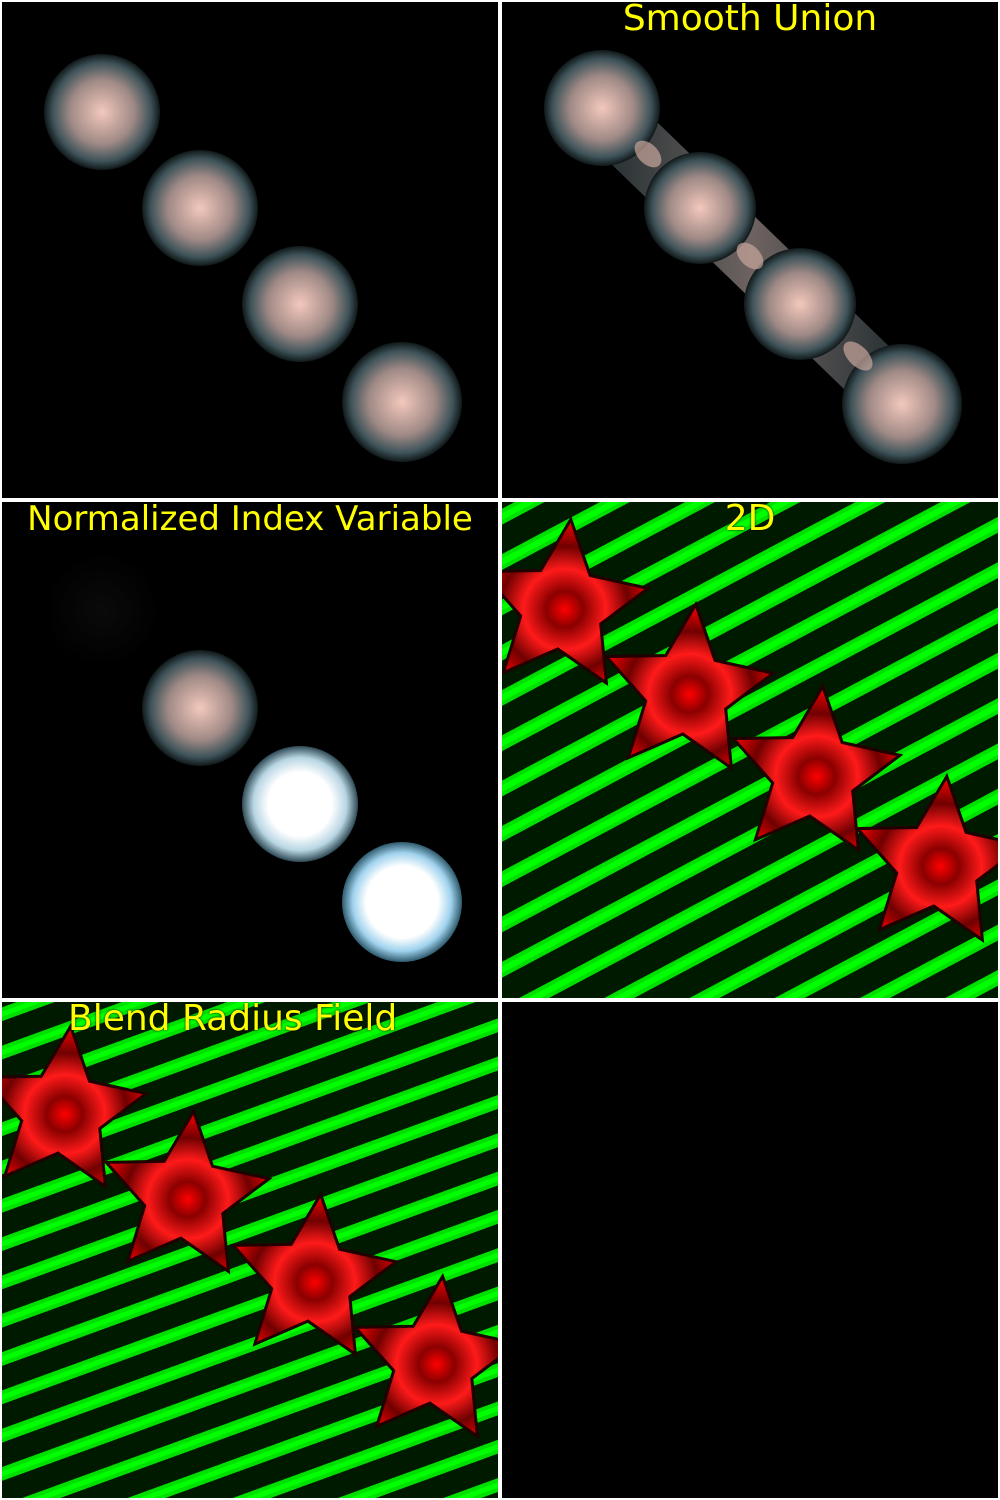  Describe the element at coordinates (300, 804) in the screenshot. I see `sphere-bright` at that location.